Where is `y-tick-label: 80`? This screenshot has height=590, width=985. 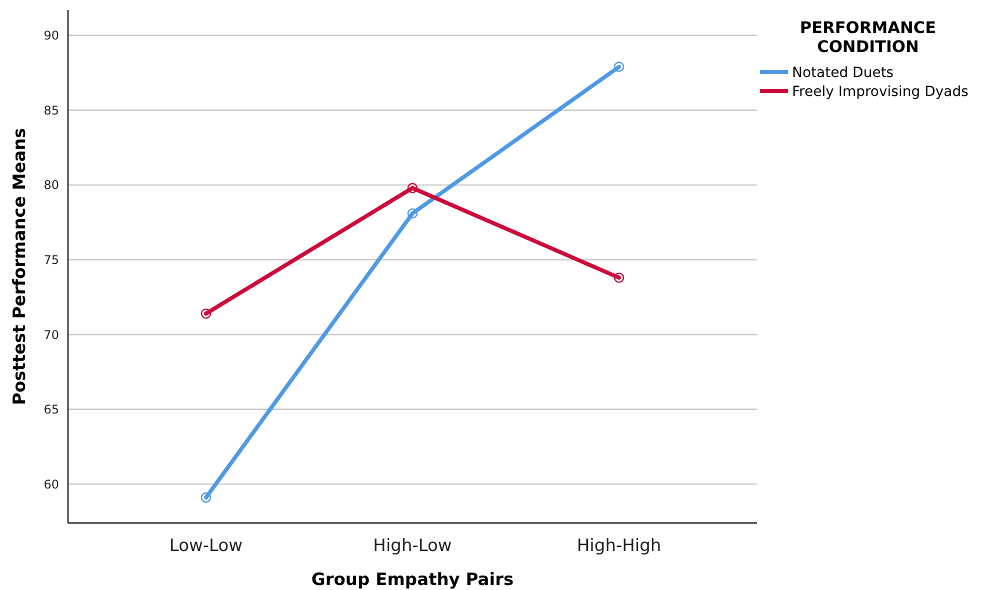 y-tick-label: 80 is located at coordinates (51, 185).